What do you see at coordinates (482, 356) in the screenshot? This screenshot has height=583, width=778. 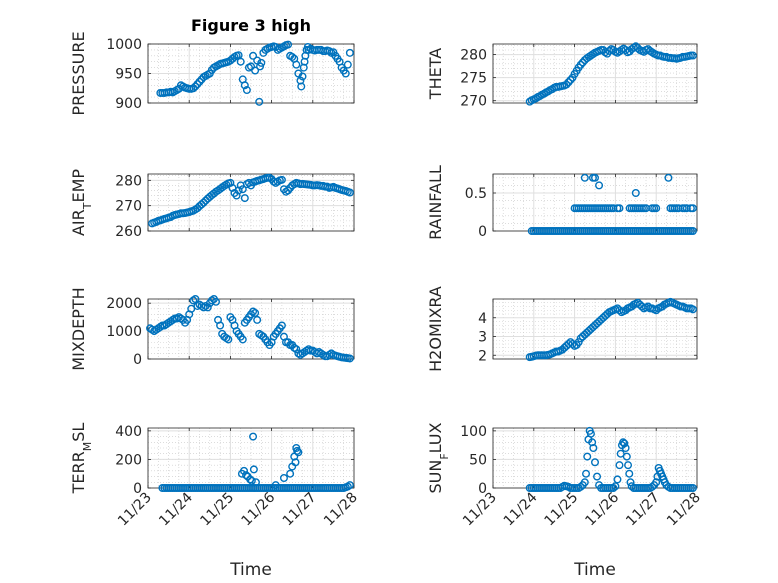 I see `y-tick-label: 2` at bounding box center [482, 356].